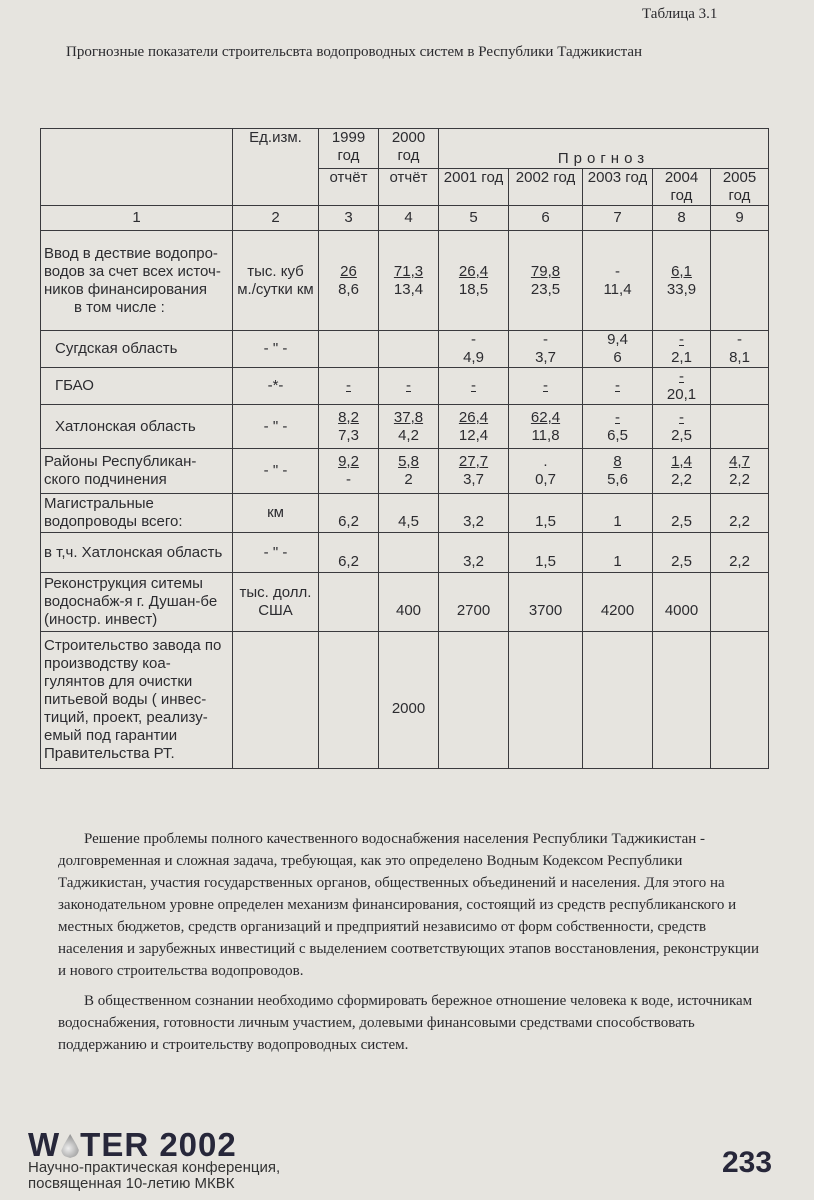 The height and width of the screenshot is (1200, 814). I want to click on row-sublabel: в том числе :, so click(119, 307).